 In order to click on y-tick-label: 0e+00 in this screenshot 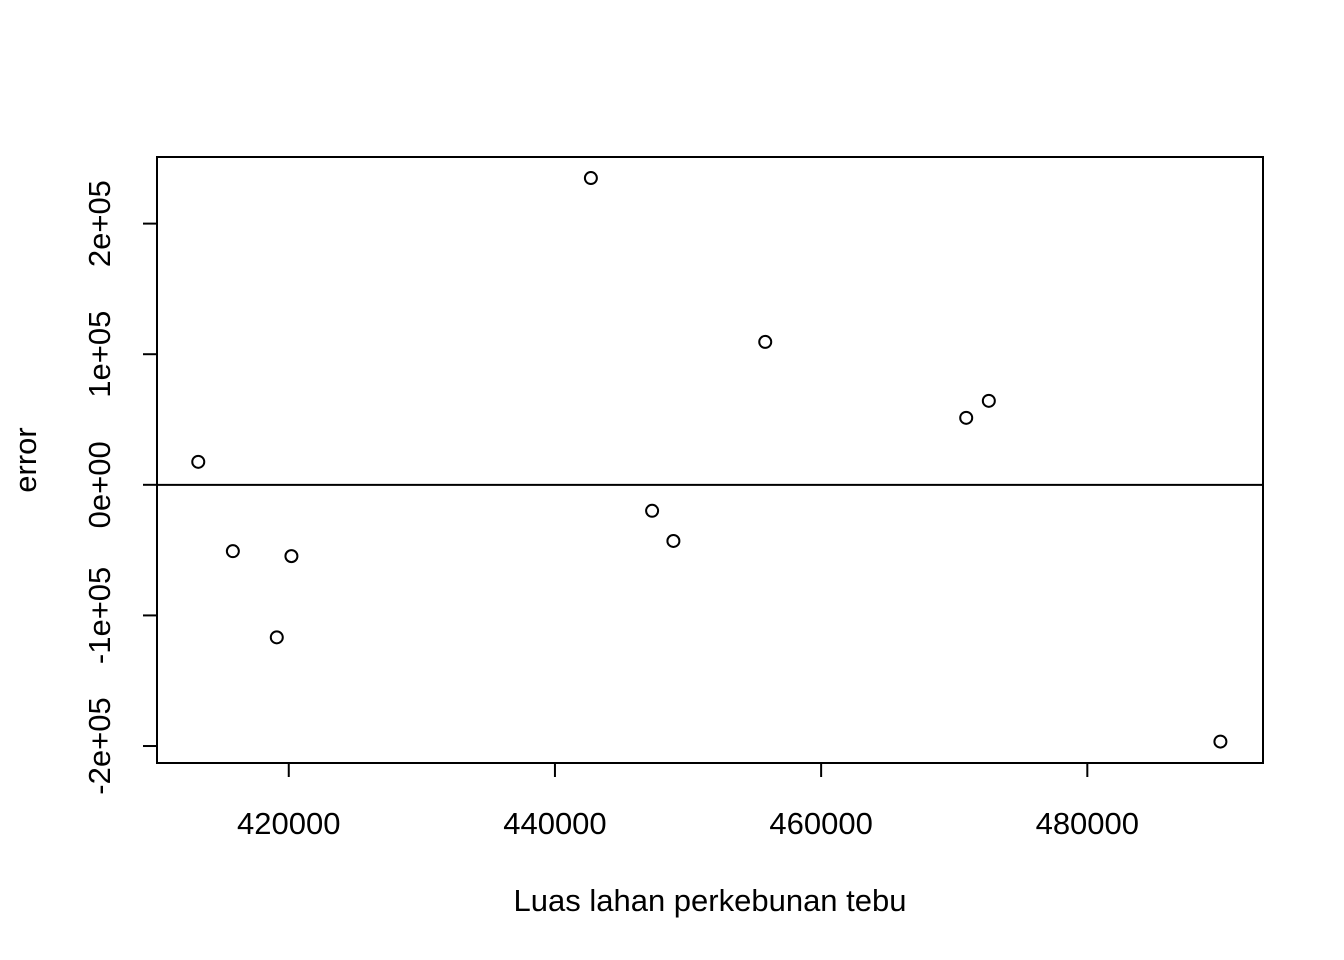, I will do `click(99, 484)`.